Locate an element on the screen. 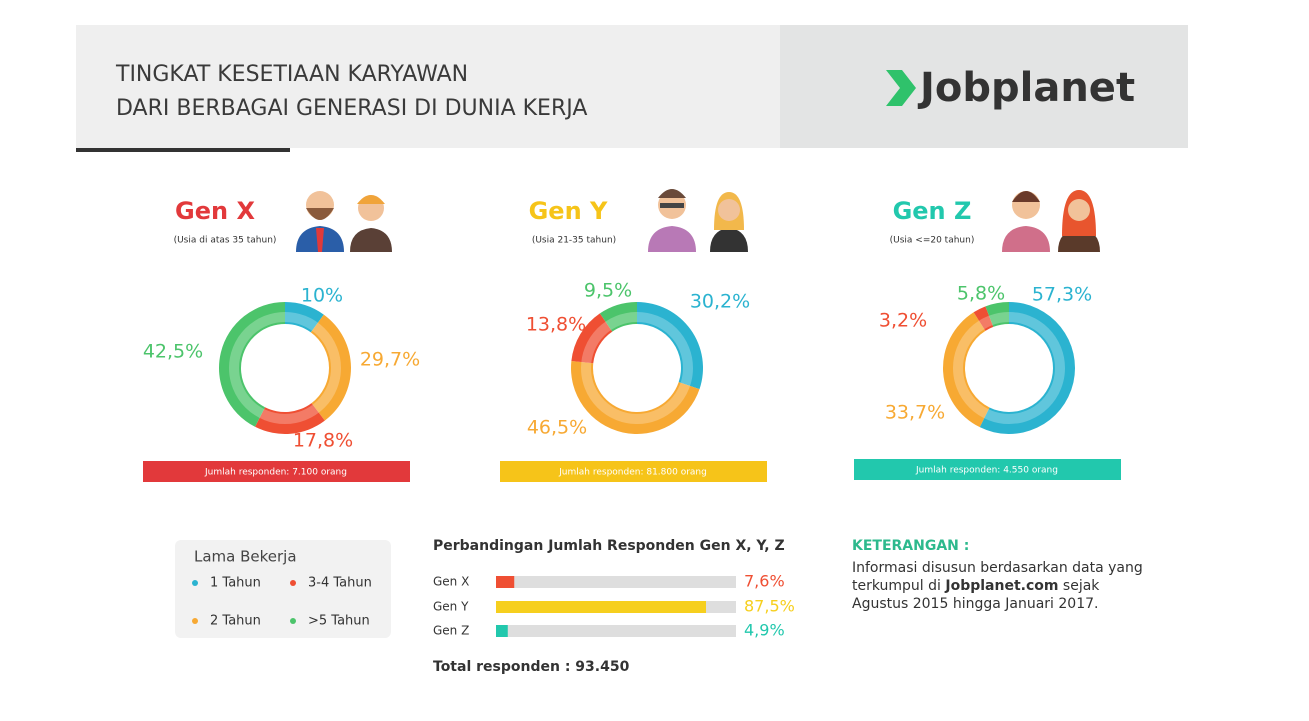 The image size is (1309, 721). legend-label: 3-4 Tahun is located at coordinates (340, 583).